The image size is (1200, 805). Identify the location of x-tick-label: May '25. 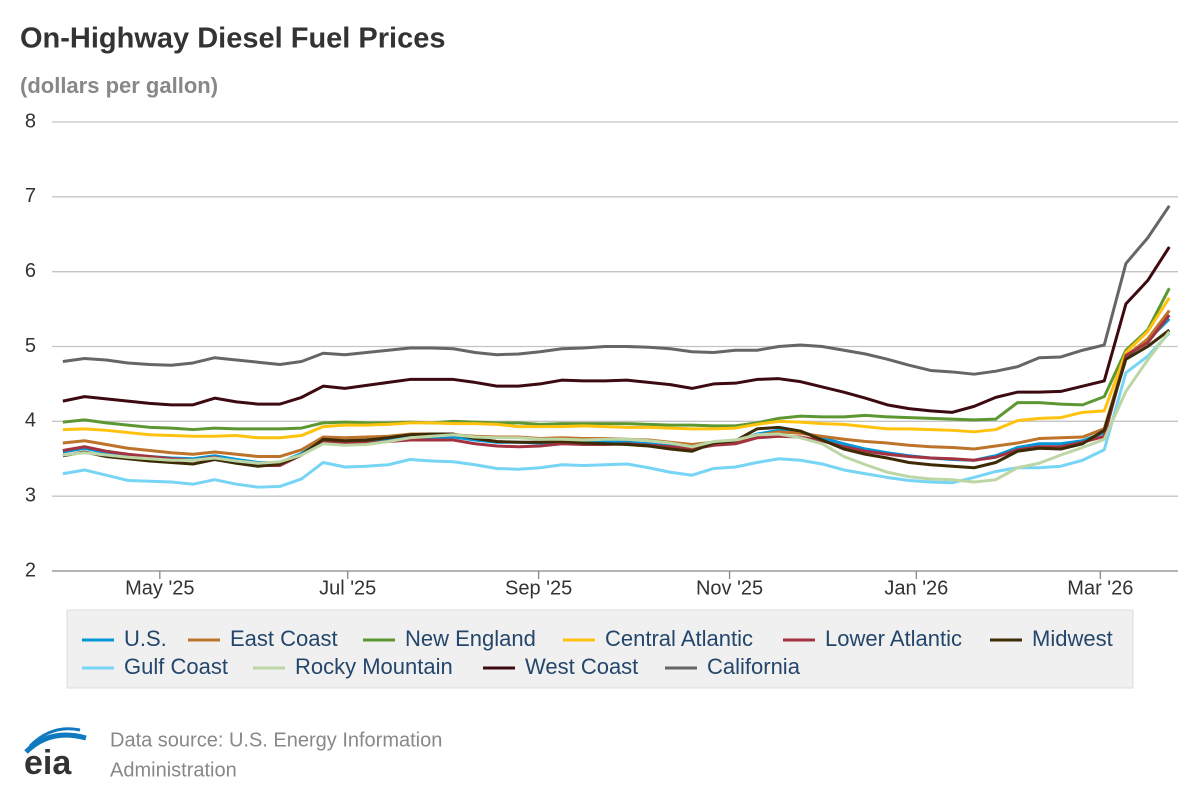
(159, 588).